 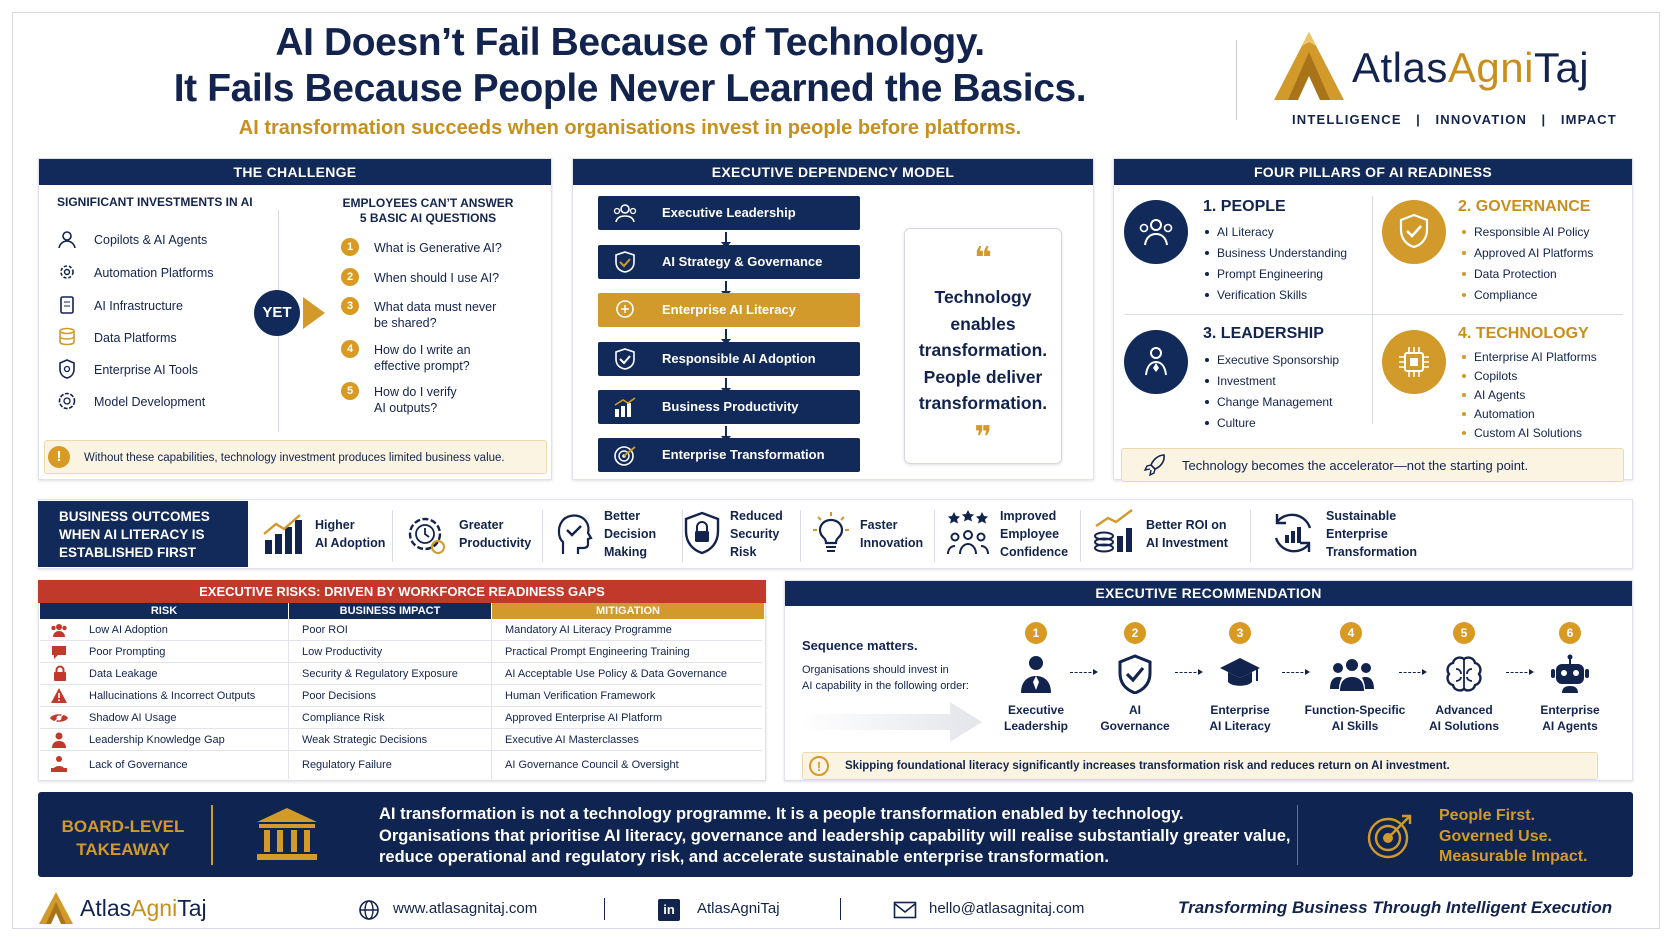 What do you see at coordinates (1208, 680) in the screenshot?
I see `recommendation-panel: EXECUTIVE RECOMMENDATION` at bounding box center [1208, 680].